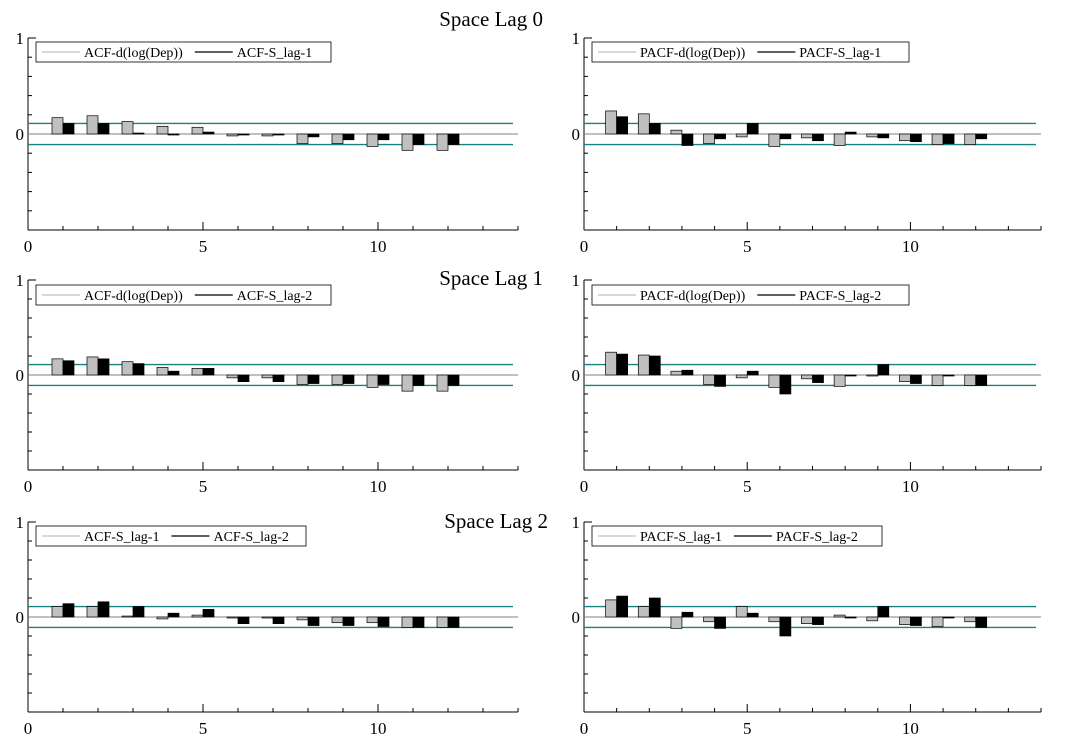  Describe the element at coordinates (183, 52) in the screenshot. I see `legend: ACF-d(log(Dep)) ACF-S_lag-1` at that location.